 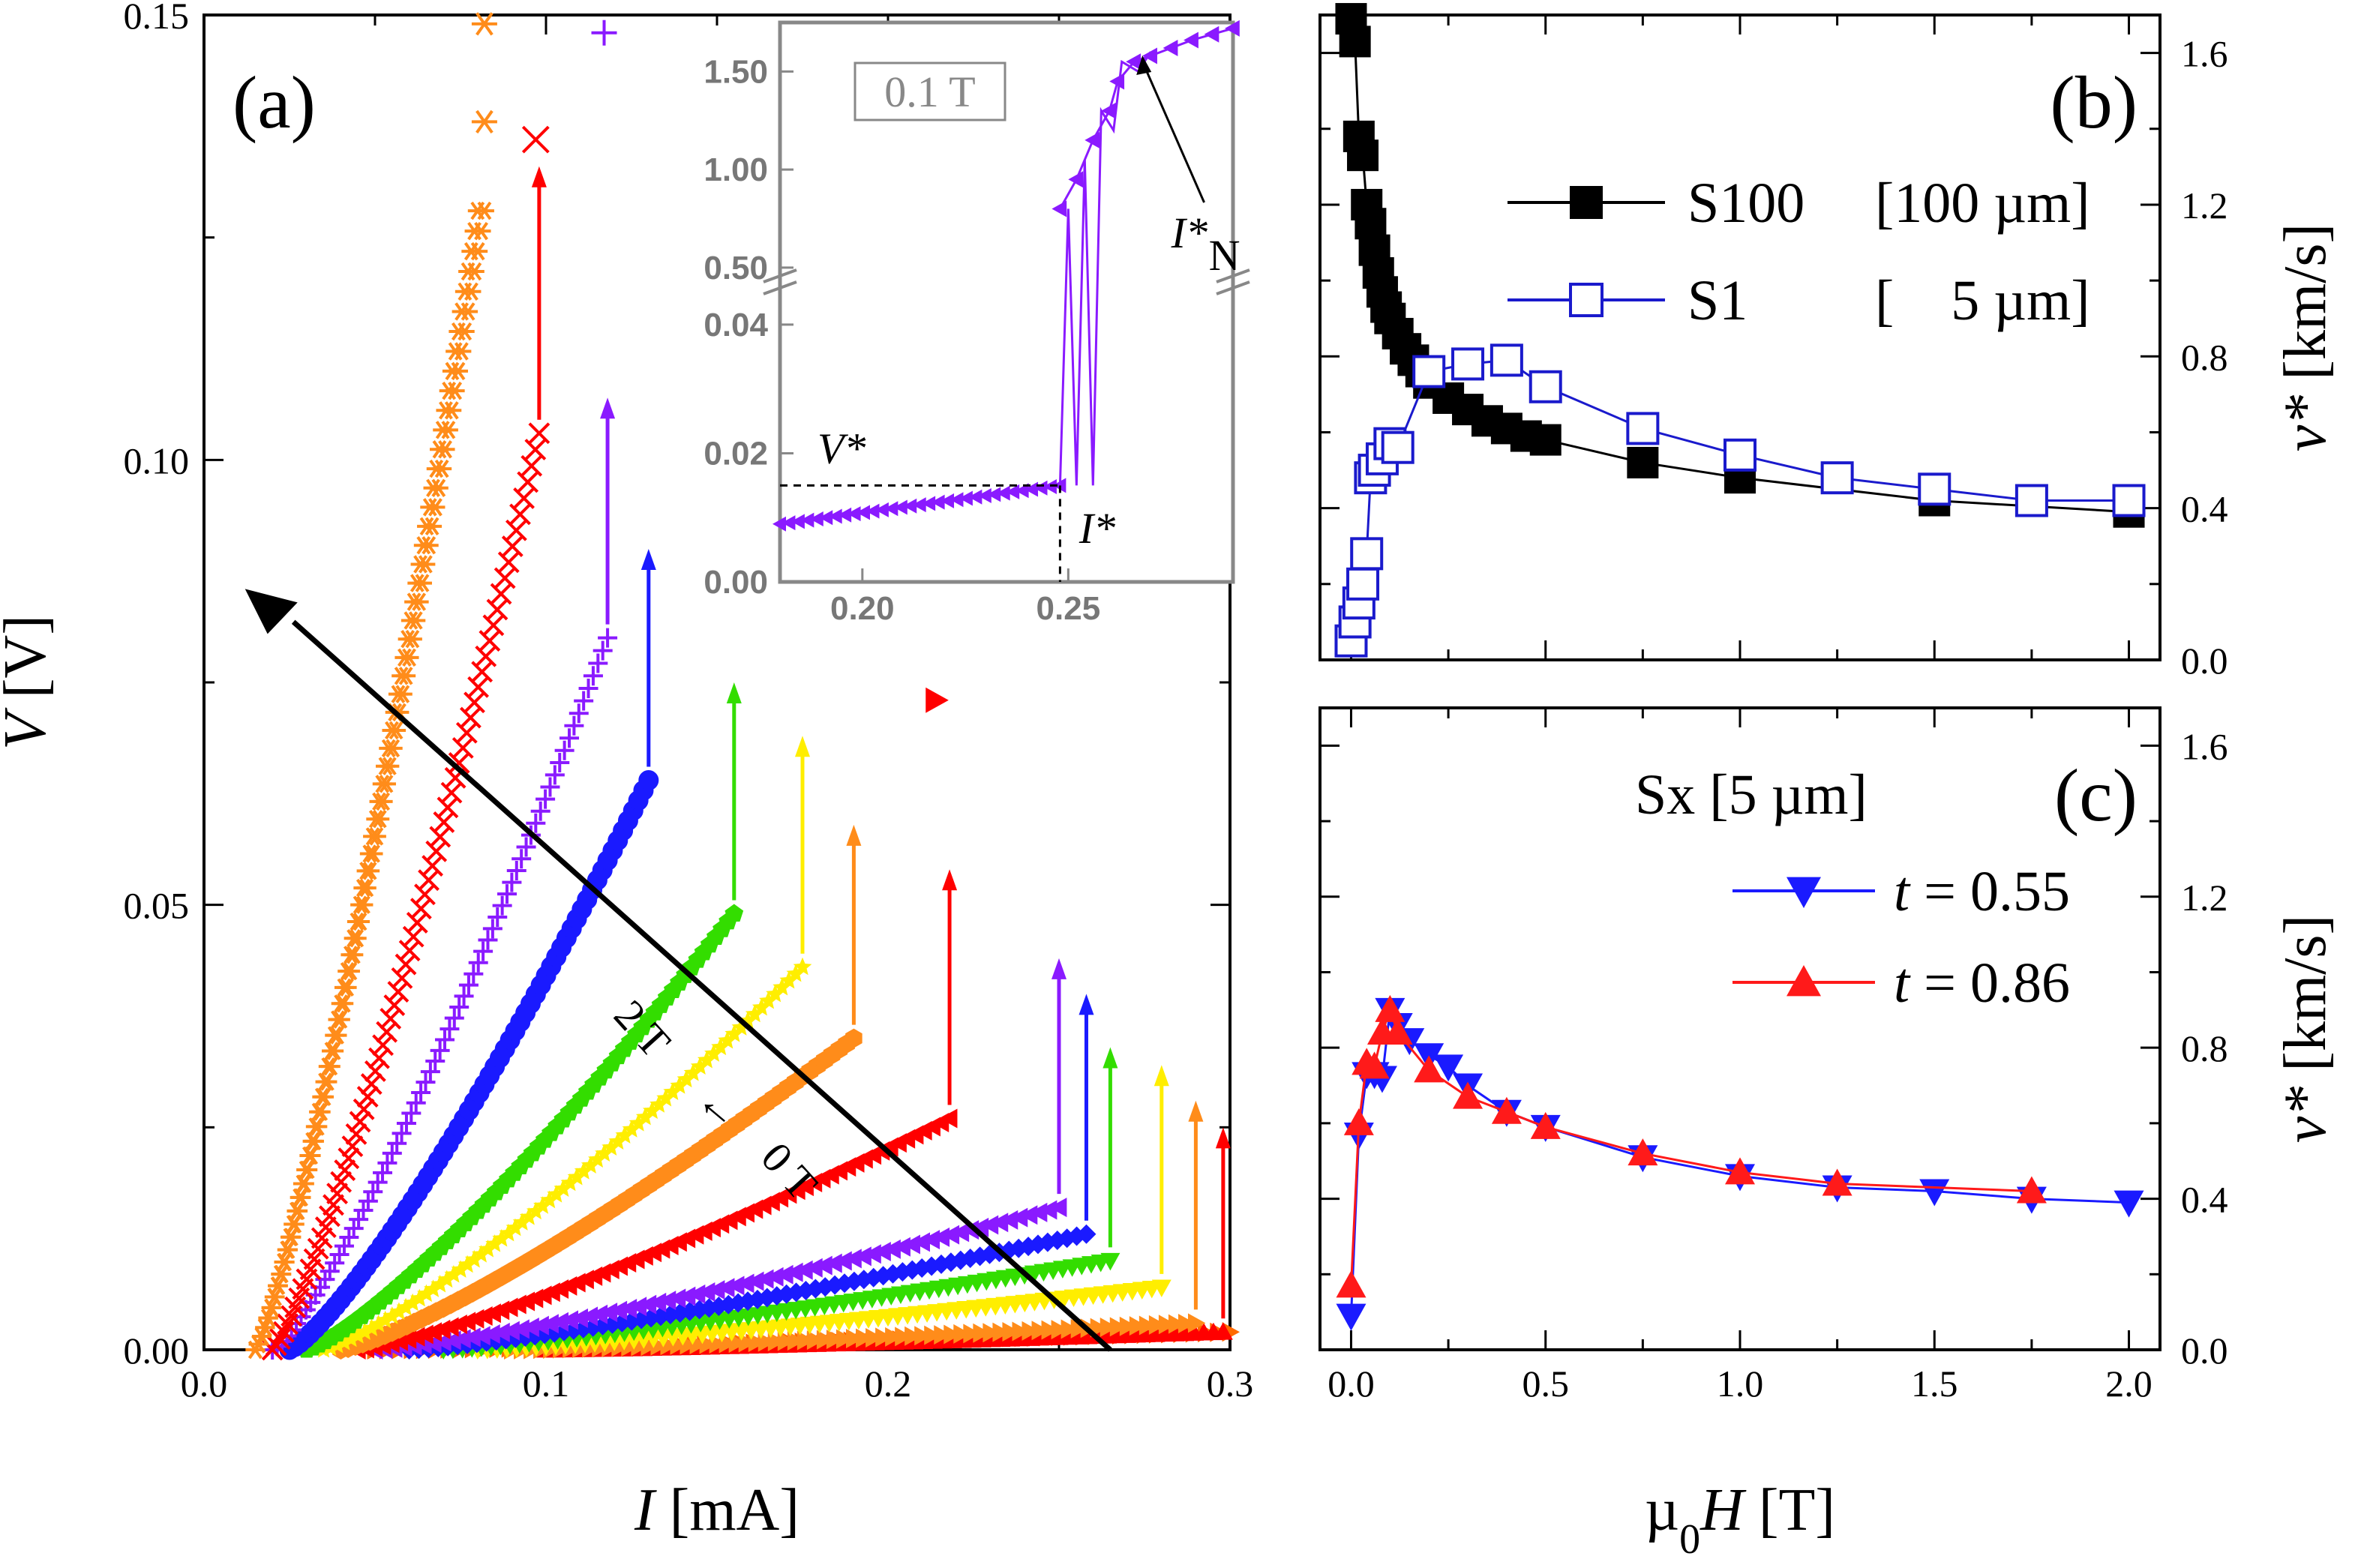 I want to click on series-line, so click(x=1690, y=1146).